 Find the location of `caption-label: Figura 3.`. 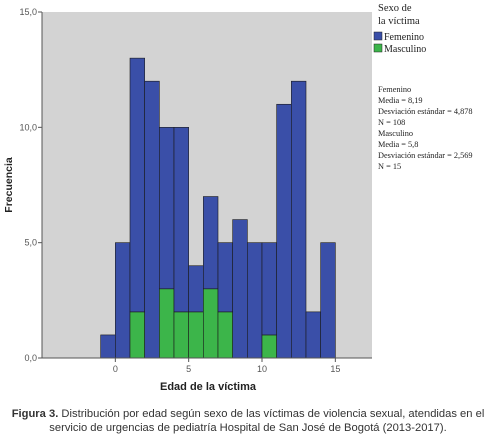

caption-label: Figura 3. is located at coordinates (35, 414).